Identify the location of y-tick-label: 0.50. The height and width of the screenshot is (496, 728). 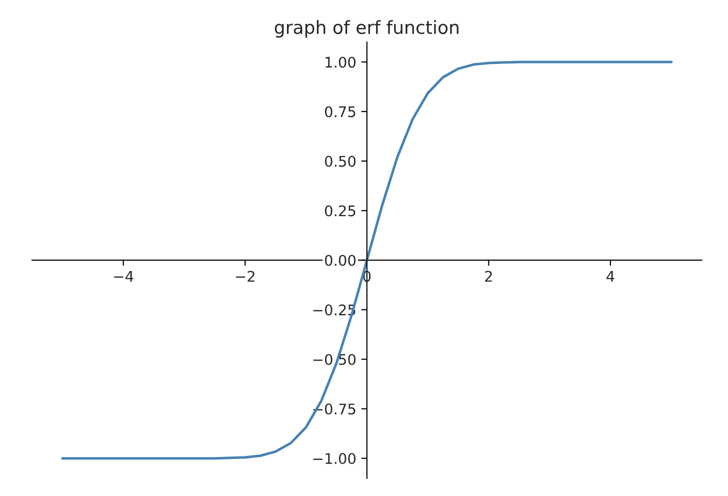
(340, 161).